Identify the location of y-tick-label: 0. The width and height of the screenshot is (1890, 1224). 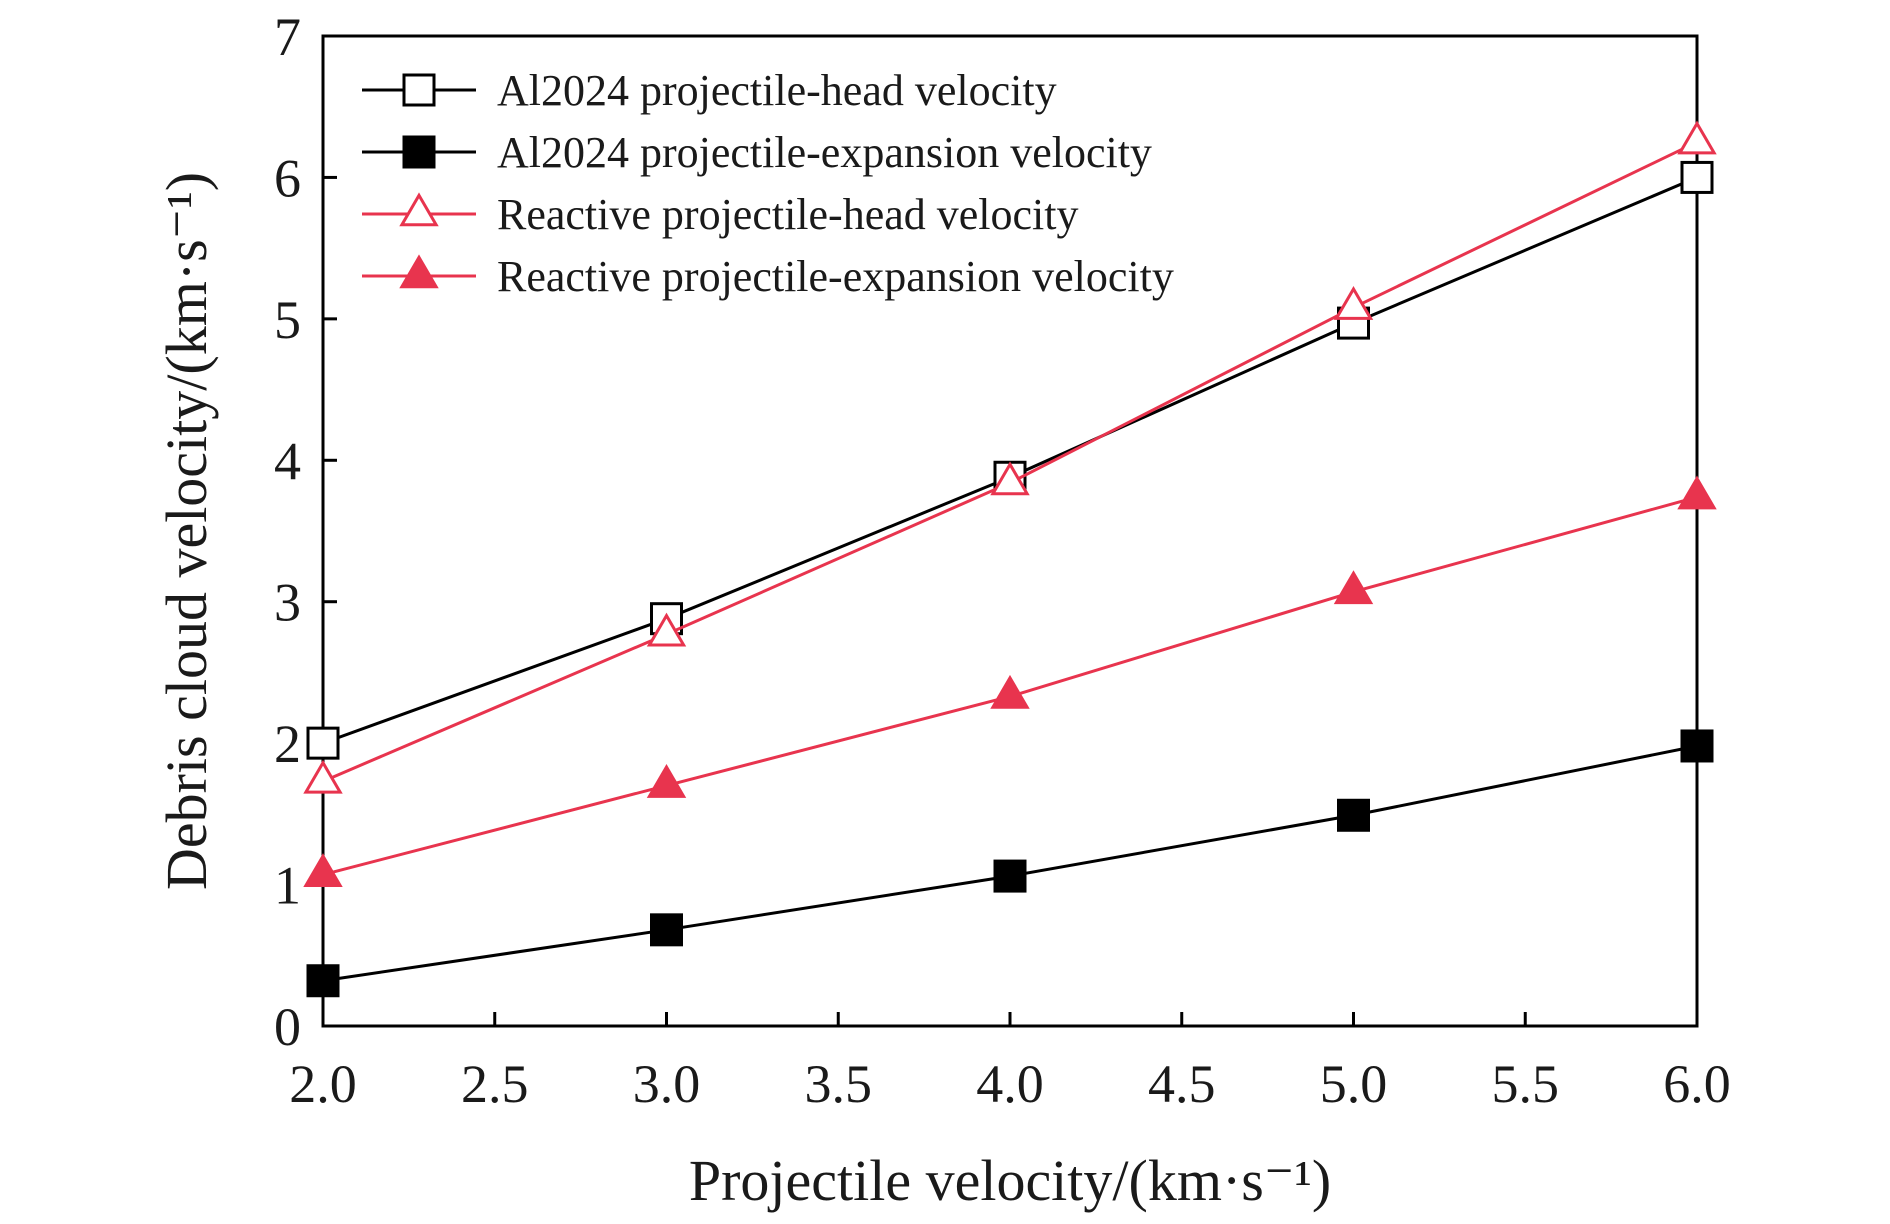
(287, 1027).